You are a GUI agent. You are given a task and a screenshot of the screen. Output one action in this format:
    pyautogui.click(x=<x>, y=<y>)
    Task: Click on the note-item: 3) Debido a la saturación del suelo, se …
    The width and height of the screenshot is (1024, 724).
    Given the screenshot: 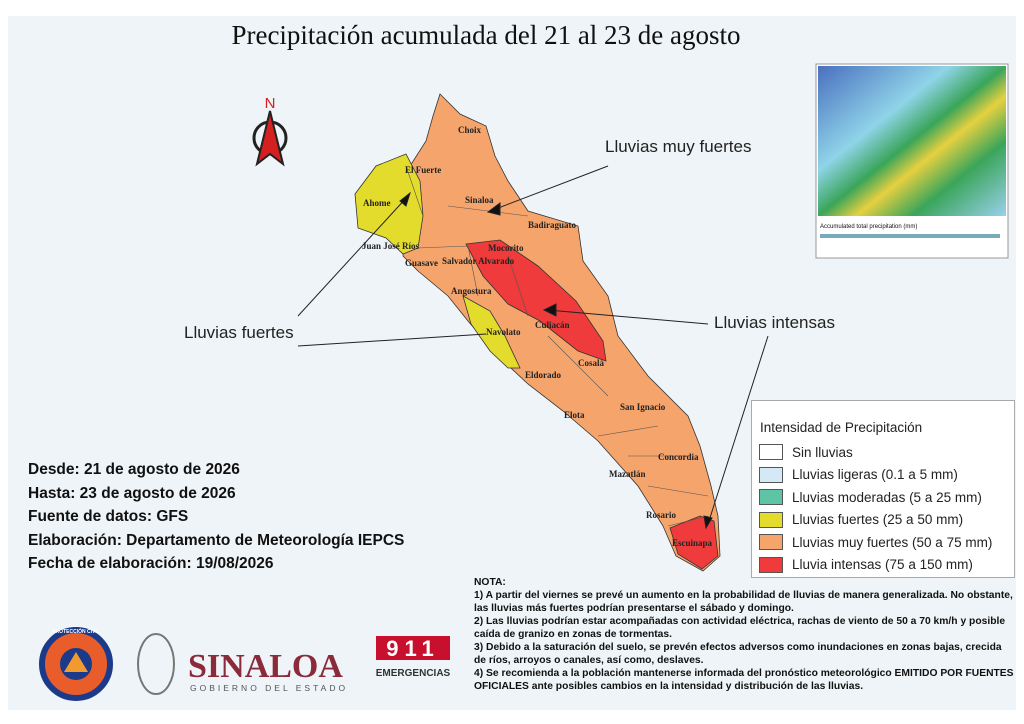 What is the action you would take?
    pyautogui.click(x=738, y=654)
    